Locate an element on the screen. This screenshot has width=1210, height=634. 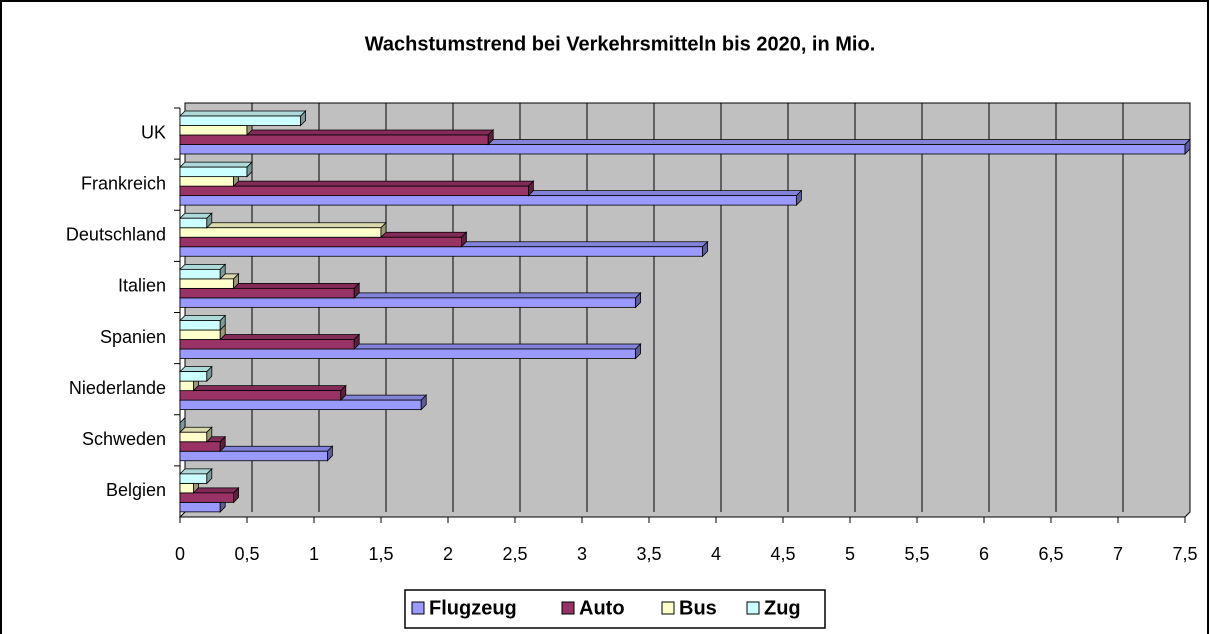
x-tick-label: 7 is located at coordinates (1118, 554).